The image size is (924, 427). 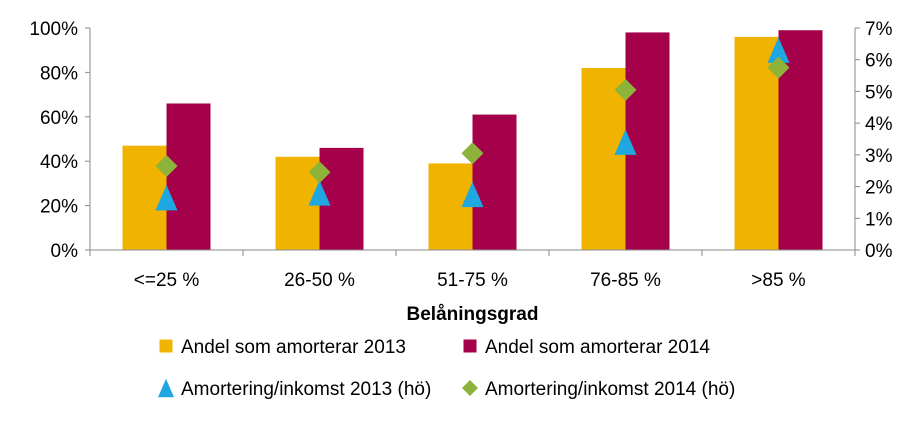 What do you see at coordinates (472, 280) in the screenshot?
I see `x-tick-label-2: 51-75 %` at bounding box center [472, 280].